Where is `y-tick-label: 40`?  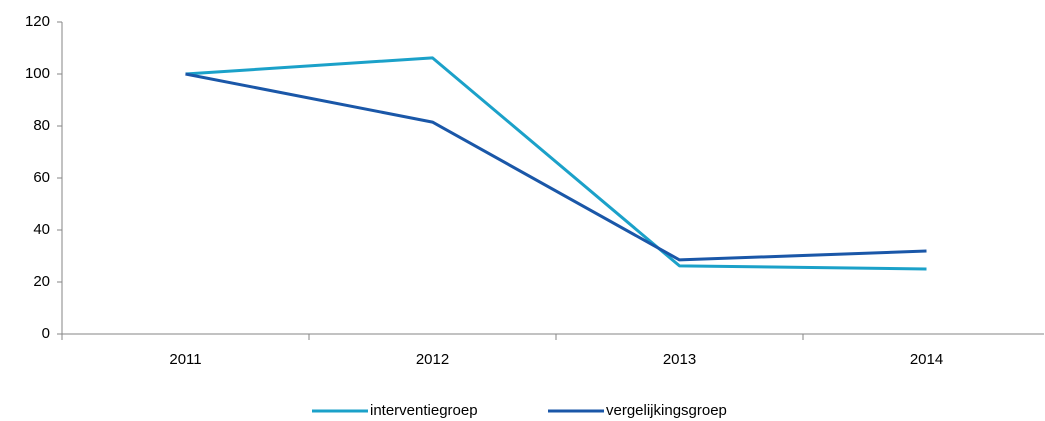 y-tick-label: 40 is located at coordinates (41, 229).